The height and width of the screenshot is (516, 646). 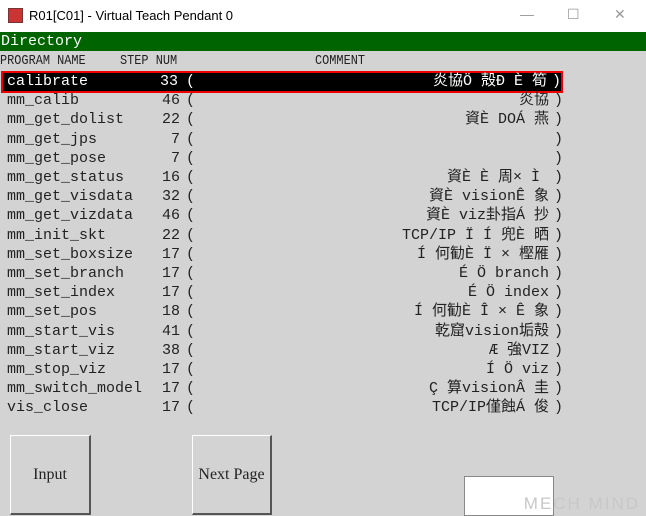 What do you see at coordinates (283, 139) in the screenshot?
I see `program-row: mm_get_jps 7 ()` at bounding box center [283, 139].